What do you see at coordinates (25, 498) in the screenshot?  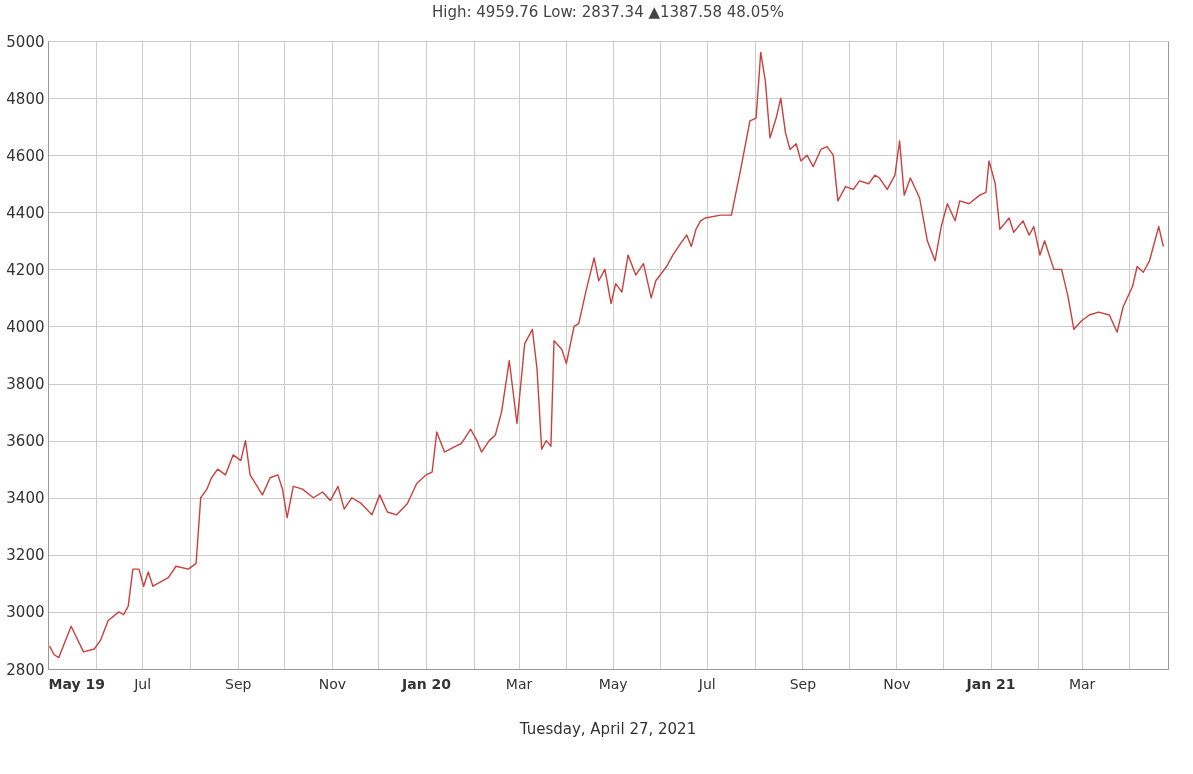 I see `y-tick-label: 3400` at bounding box center [25, 498].